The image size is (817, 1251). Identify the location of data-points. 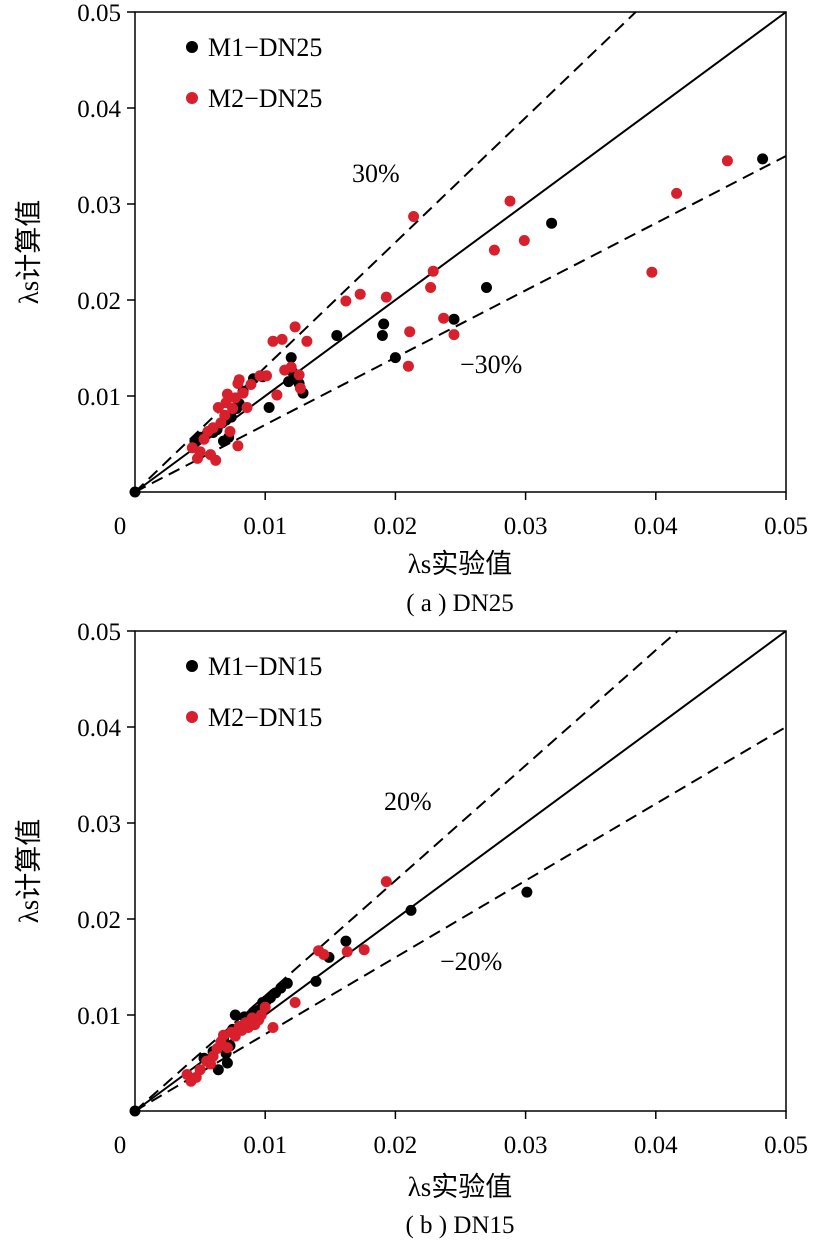
(331, 996).